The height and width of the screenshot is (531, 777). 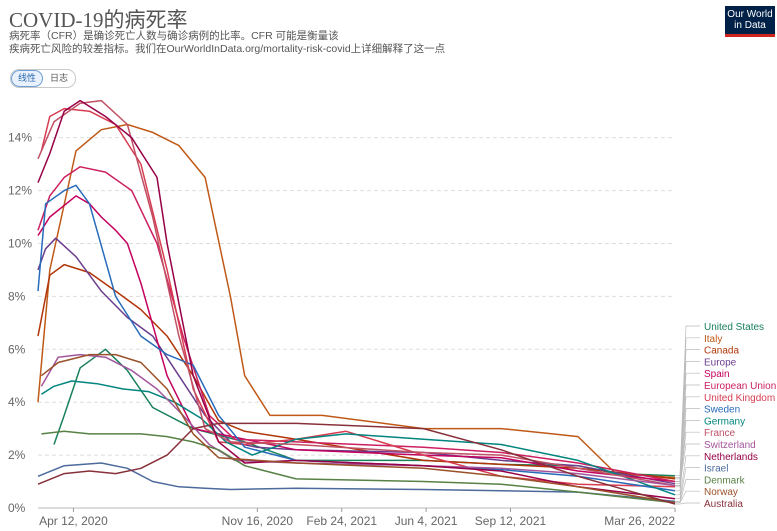 What do you see at coordinates (731, 457) in the screenshot?
I see `legend-entry: Netherlands` at bounding box center [731, 457].